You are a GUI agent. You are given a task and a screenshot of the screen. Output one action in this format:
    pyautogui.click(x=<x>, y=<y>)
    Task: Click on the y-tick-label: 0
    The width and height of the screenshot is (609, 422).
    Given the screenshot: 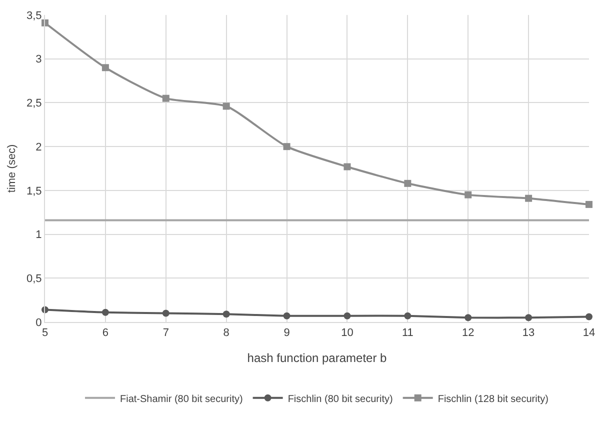 What is the action you would take?
    pyautogui.click(x=39, y=322)
    